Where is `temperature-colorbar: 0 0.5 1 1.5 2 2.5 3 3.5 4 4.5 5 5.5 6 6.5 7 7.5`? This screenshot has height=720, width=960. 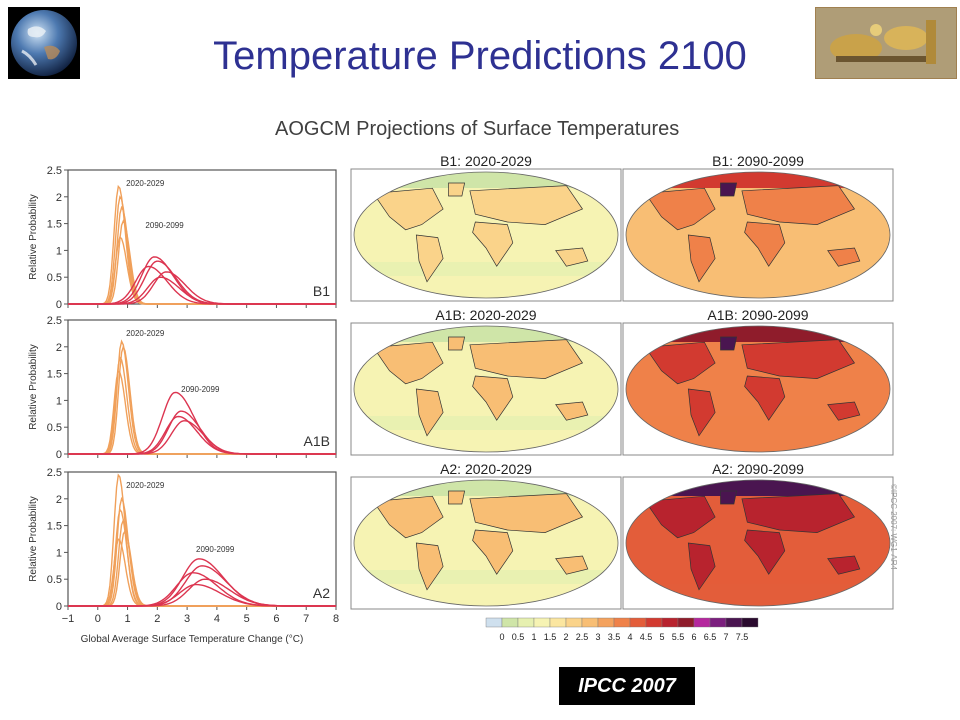 temperature-colorbar: 0 0.5 1 1.5 2 2.5 3 3.5 4 4.5 5 5.5 6 6.5 7 7.5 is located at coordinates (622, 629).